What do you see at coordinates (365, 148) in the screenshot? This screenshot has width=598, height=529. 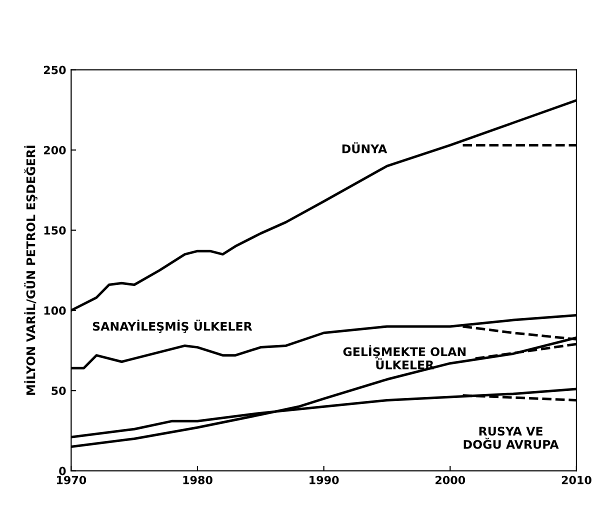 I see `series-label: DÜNYA` at bounding box center [365, 148].